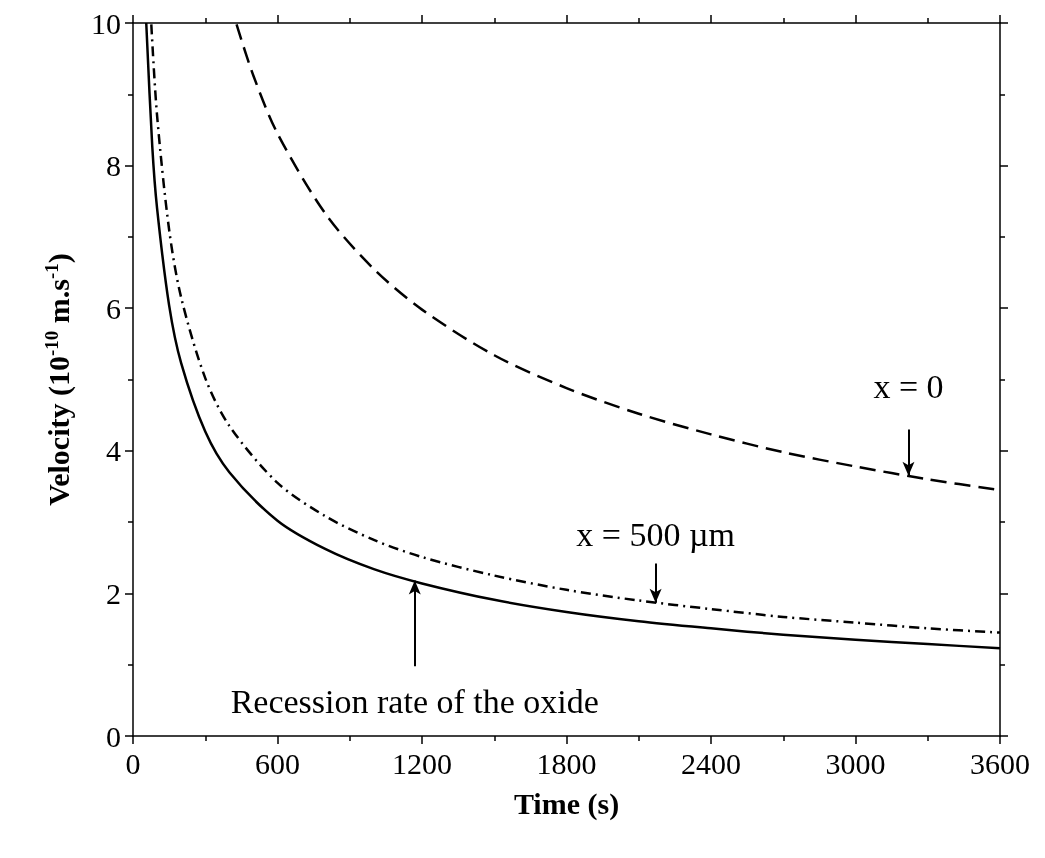  What do you see at coordinates (422, 763) in the screenshot?
I see `x-tick-label: 1200` at bounding box center [422, 763].